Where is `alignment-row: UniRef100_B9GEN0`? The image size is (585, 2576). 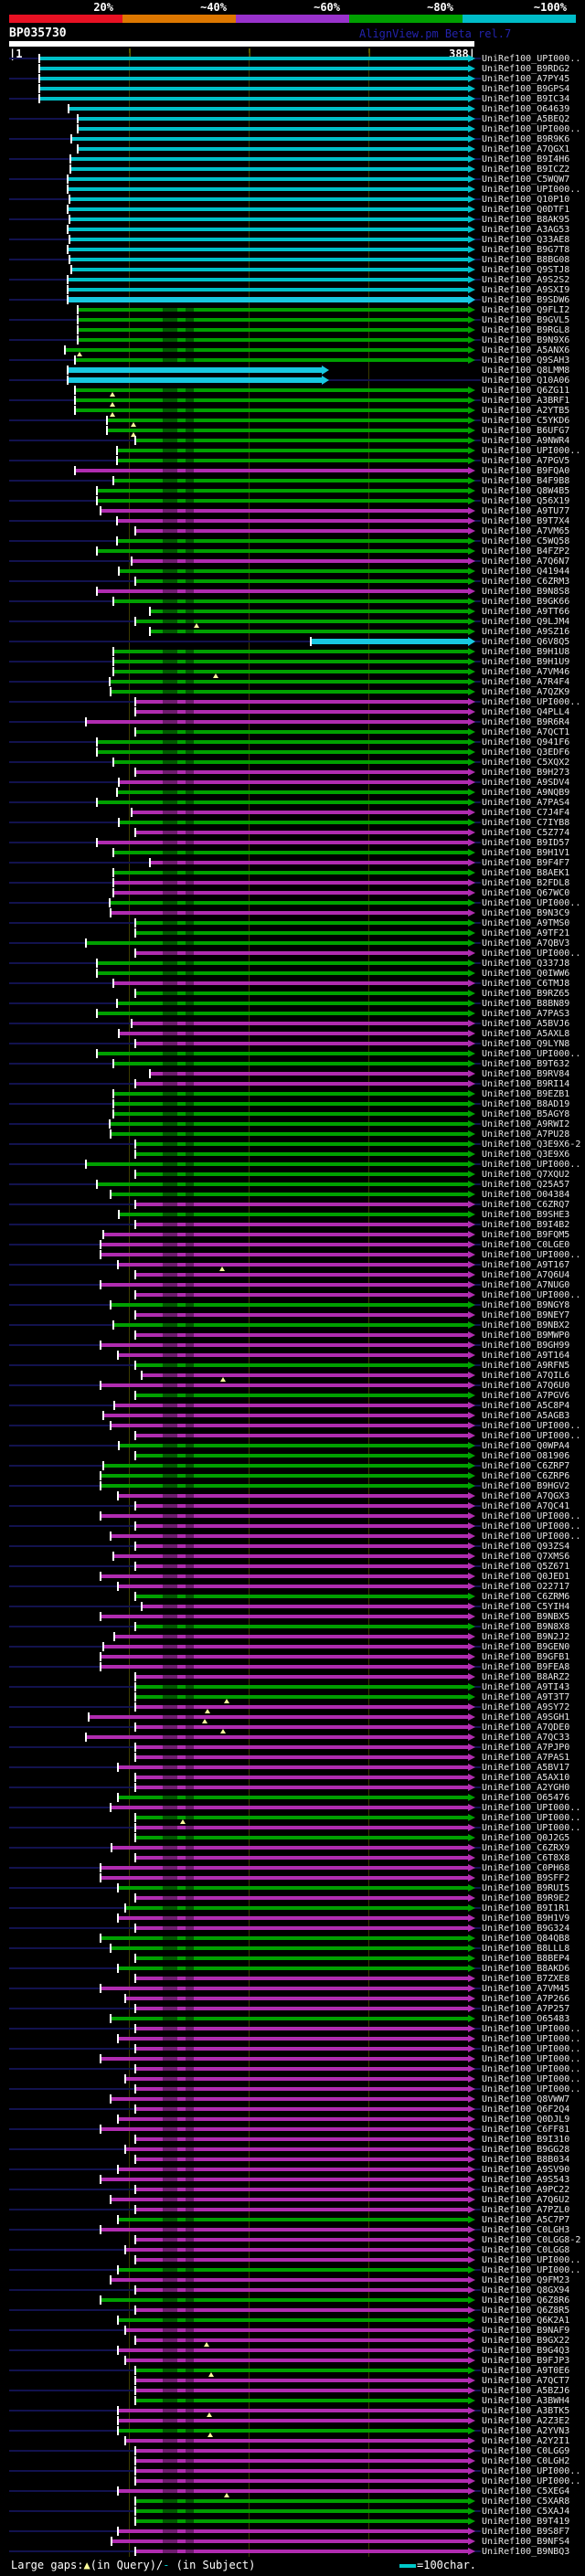 alignment-row: UniRef100_B9GEN0 is located at coordinates (293, 1647).